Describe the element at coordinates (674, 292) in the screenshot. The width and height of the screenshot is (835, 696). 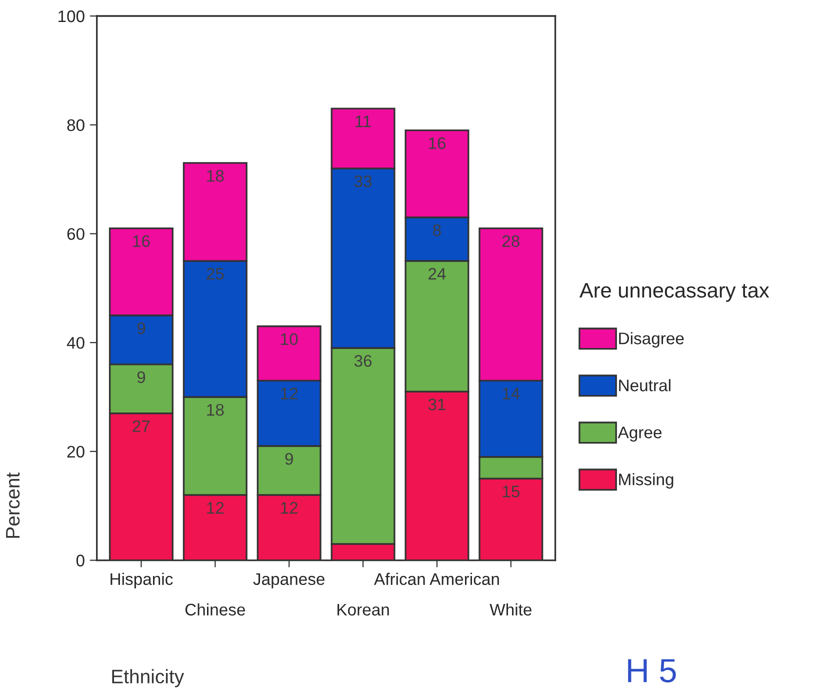
I see `legend-title: Are unnecassary tax` at that location.